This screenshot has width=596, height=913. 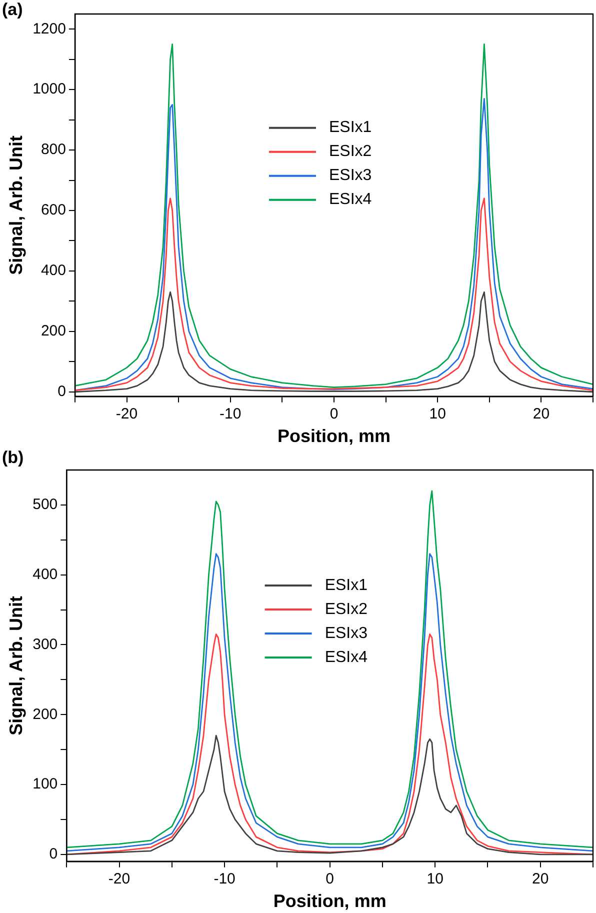 I want to click on y-tick-label: 600, so click(x=53, y=210).